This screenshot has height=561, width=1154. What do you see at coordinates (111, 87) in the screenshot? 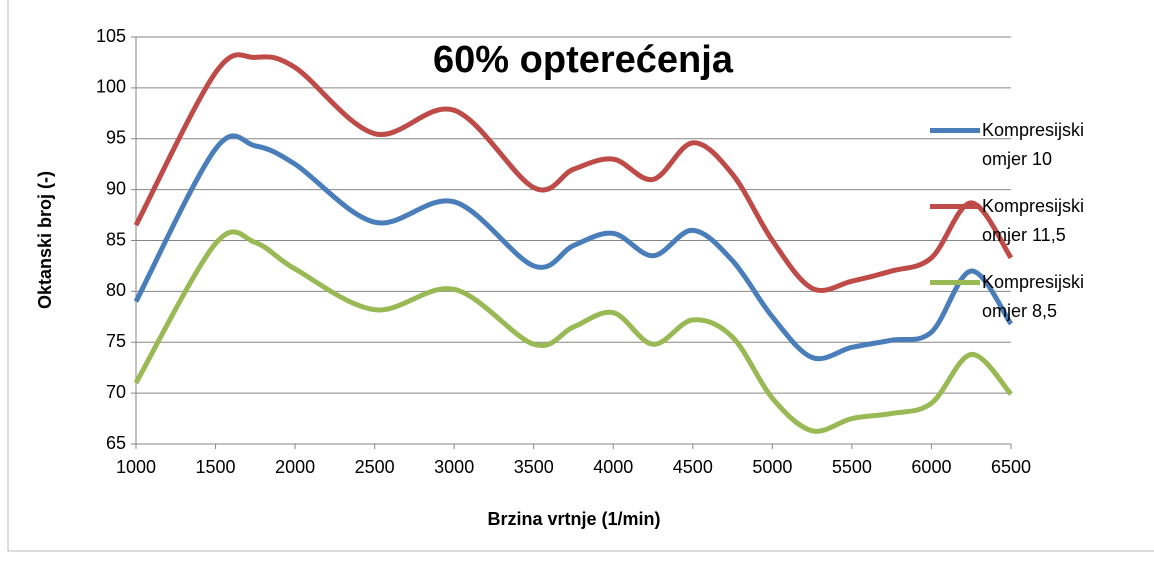
I see `y-tick-label: 100` at bounding box center [111, 87].